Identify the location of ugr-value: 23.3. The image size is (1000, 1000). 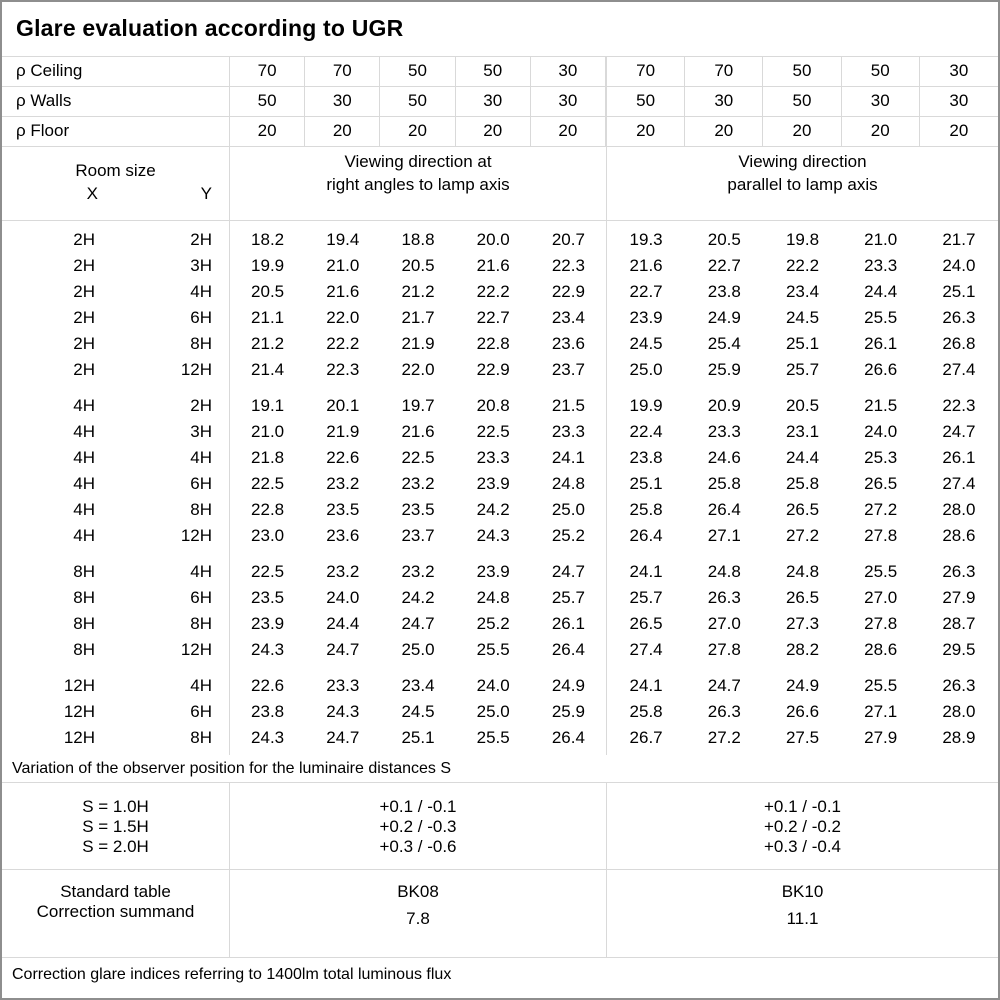
(493, 457).